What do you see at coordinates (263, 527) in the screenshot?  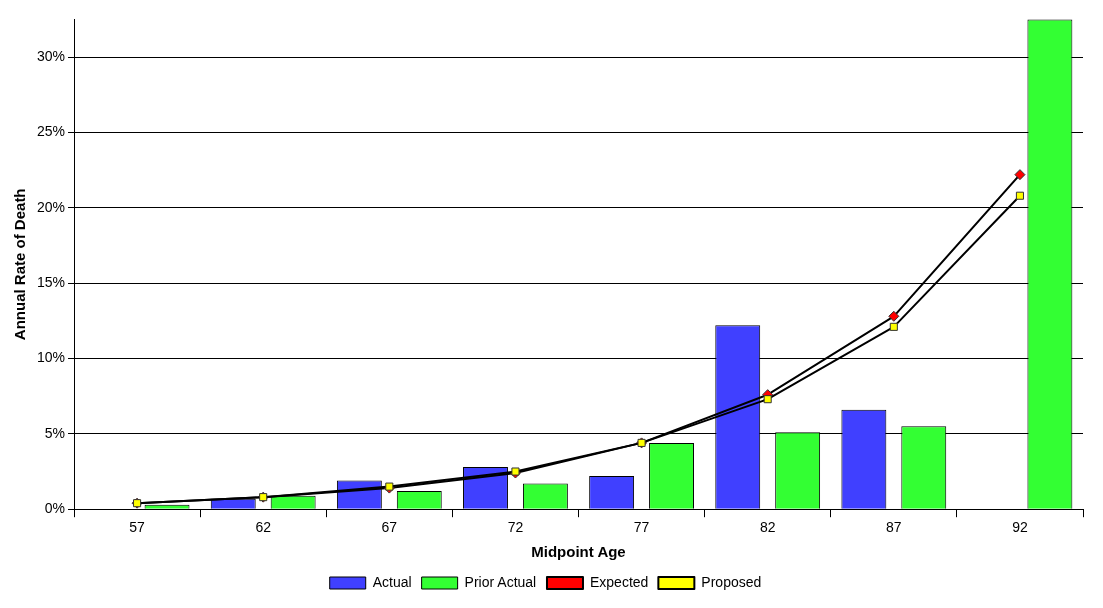 I see `x-tick-label: 62` at bounding box center [263, 527].